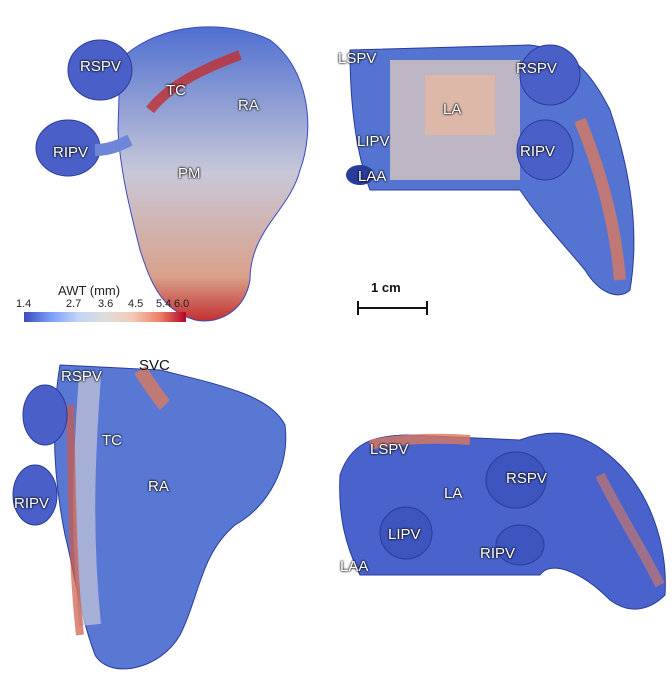 The width and height of the screenshot is (672, 681). What do you see at coordinates (189, 173) in the screenshot?
I see `label-pm: PM` at bounding box center [189, 173].